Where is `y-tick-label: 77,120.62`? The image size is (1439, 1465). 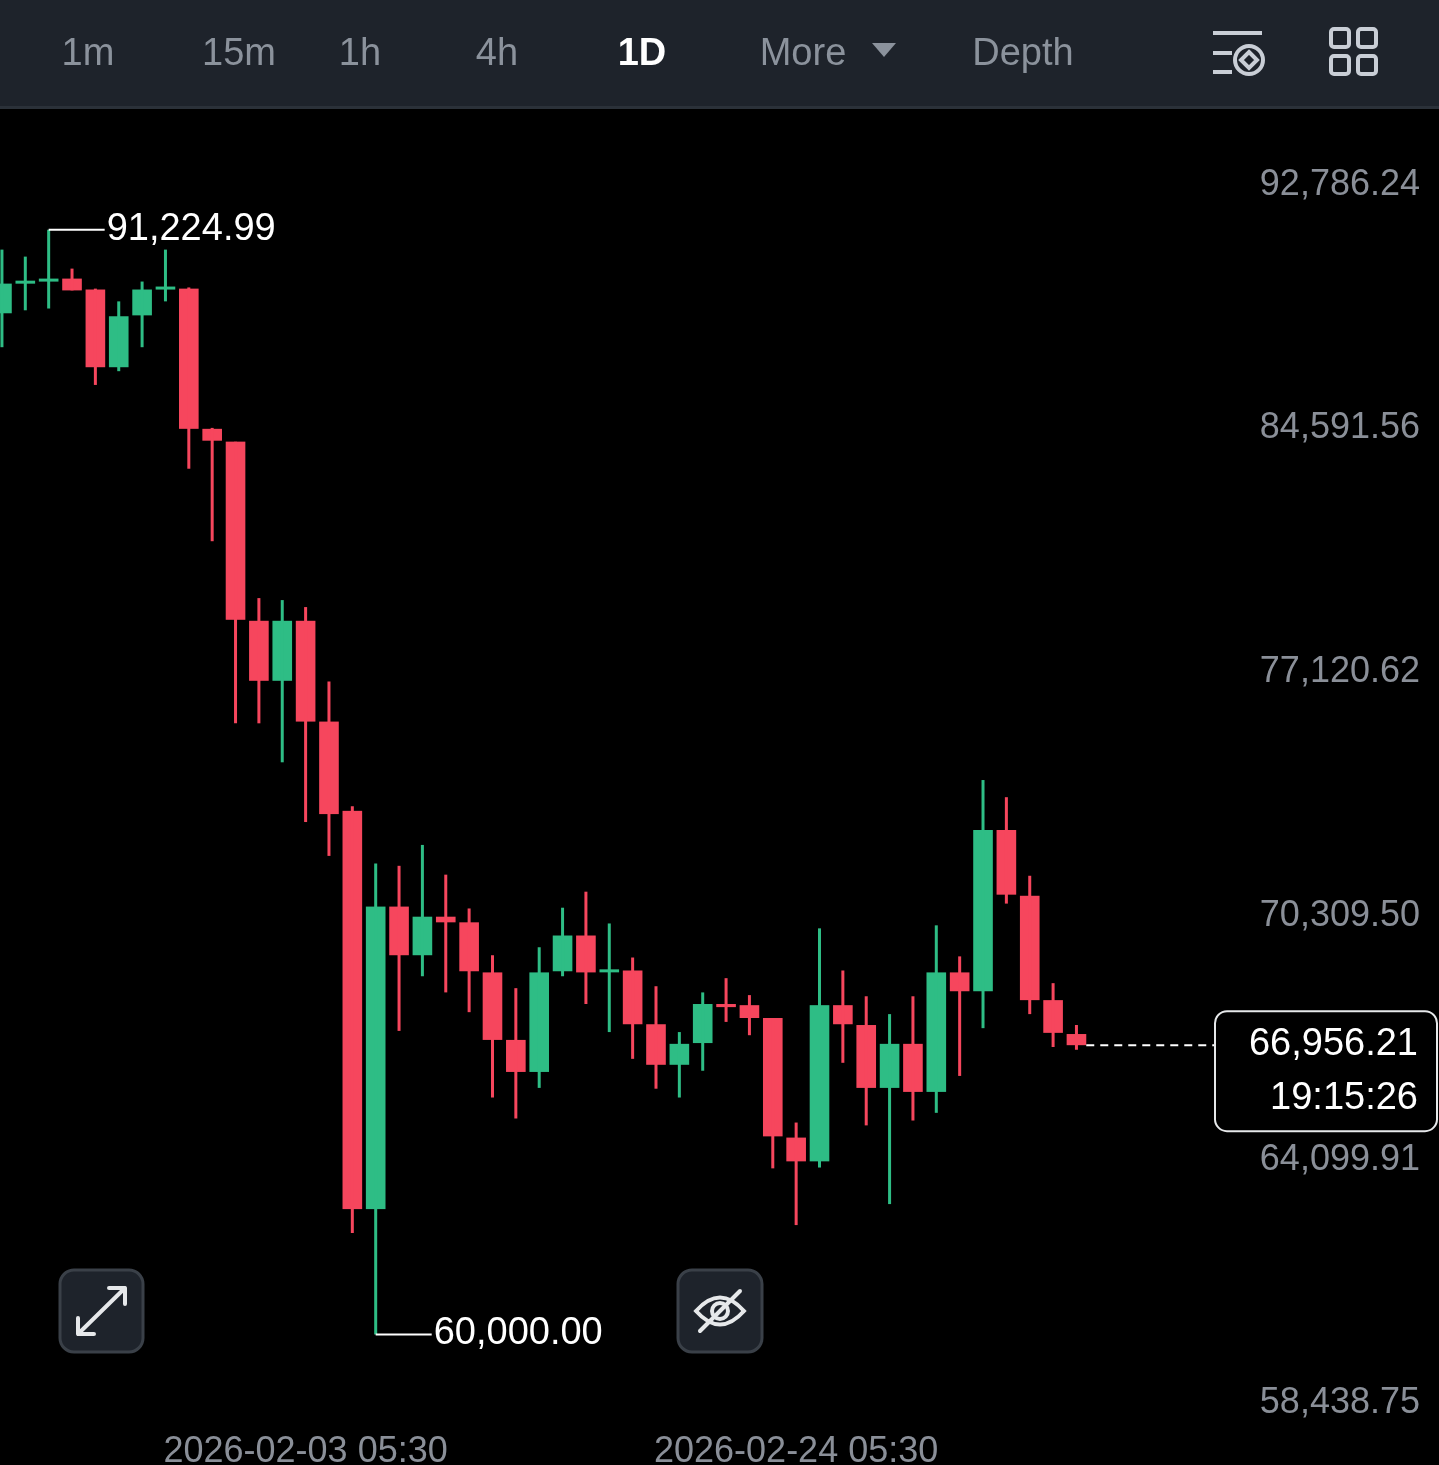
y-tick-label: 77,120.62 is located at coordinates (1339, 670).